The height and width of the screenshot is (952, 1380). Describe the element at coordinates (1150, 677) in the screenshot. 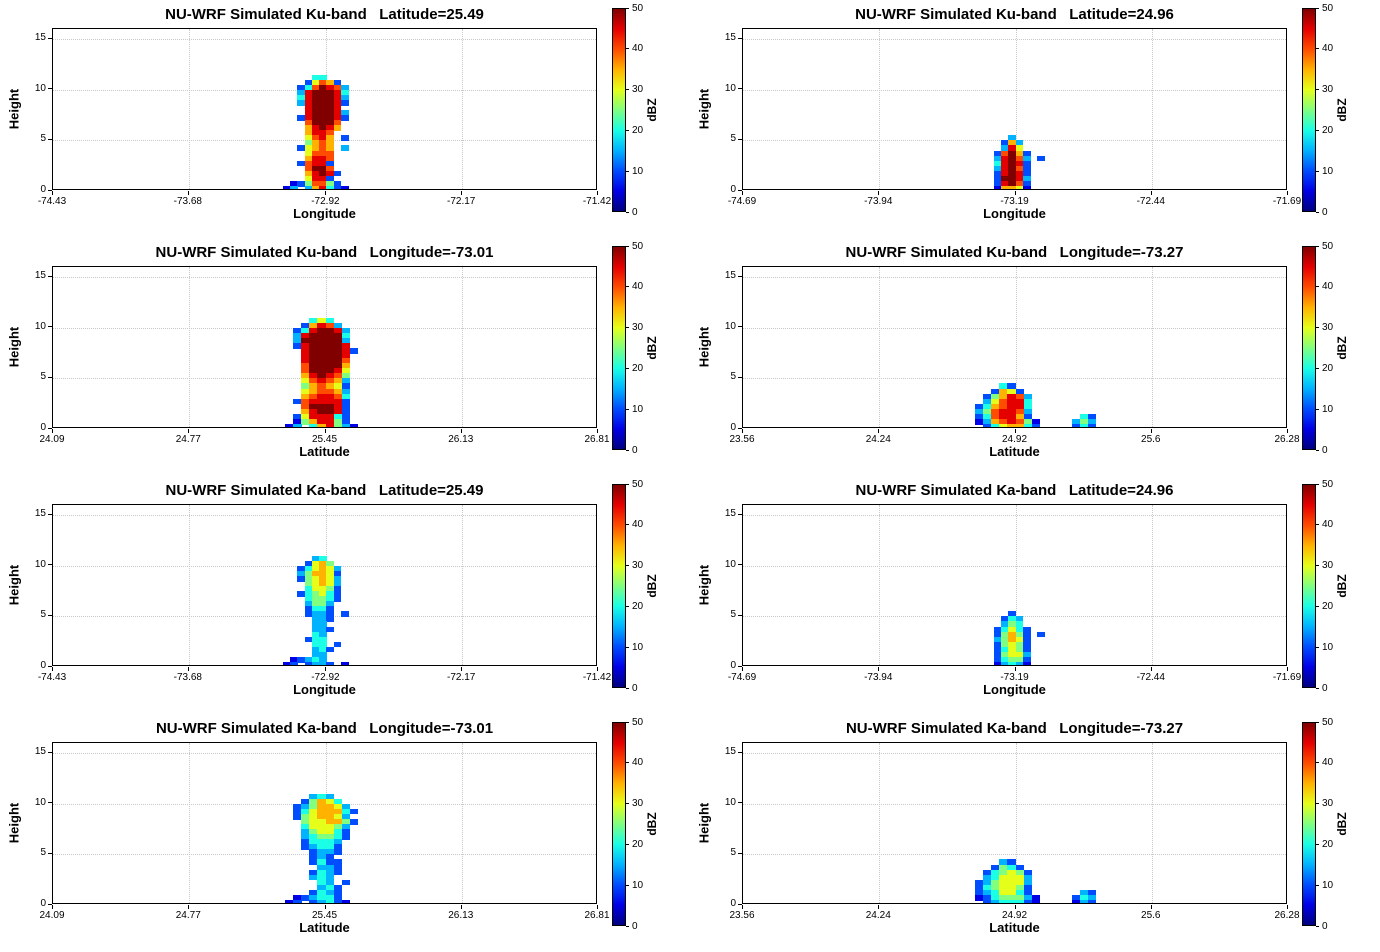

I see `x-tick-label: -72.44` at that location.